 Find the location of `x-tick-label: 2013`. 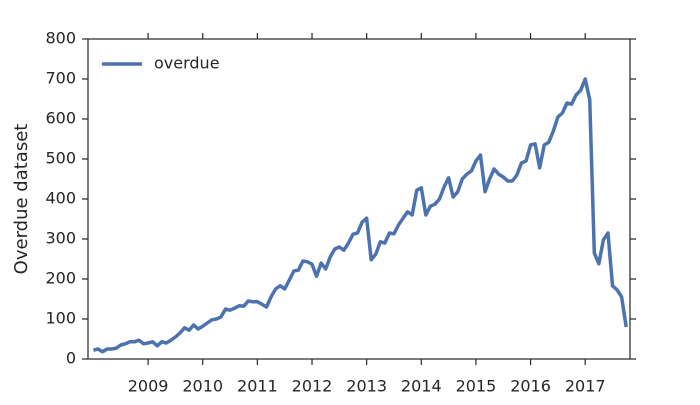

x-tick-label: 2013 is located at coordinates (366, 386).